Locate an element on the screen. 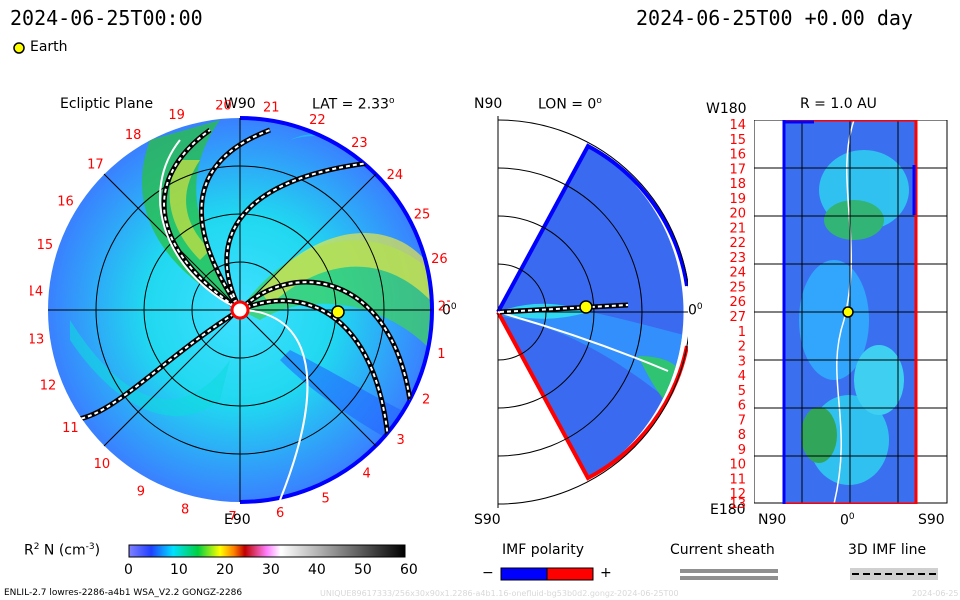 This screenshot has width=960, height=600. ecliptic-rotation-label: 3 is located at coordinates (401, 440).